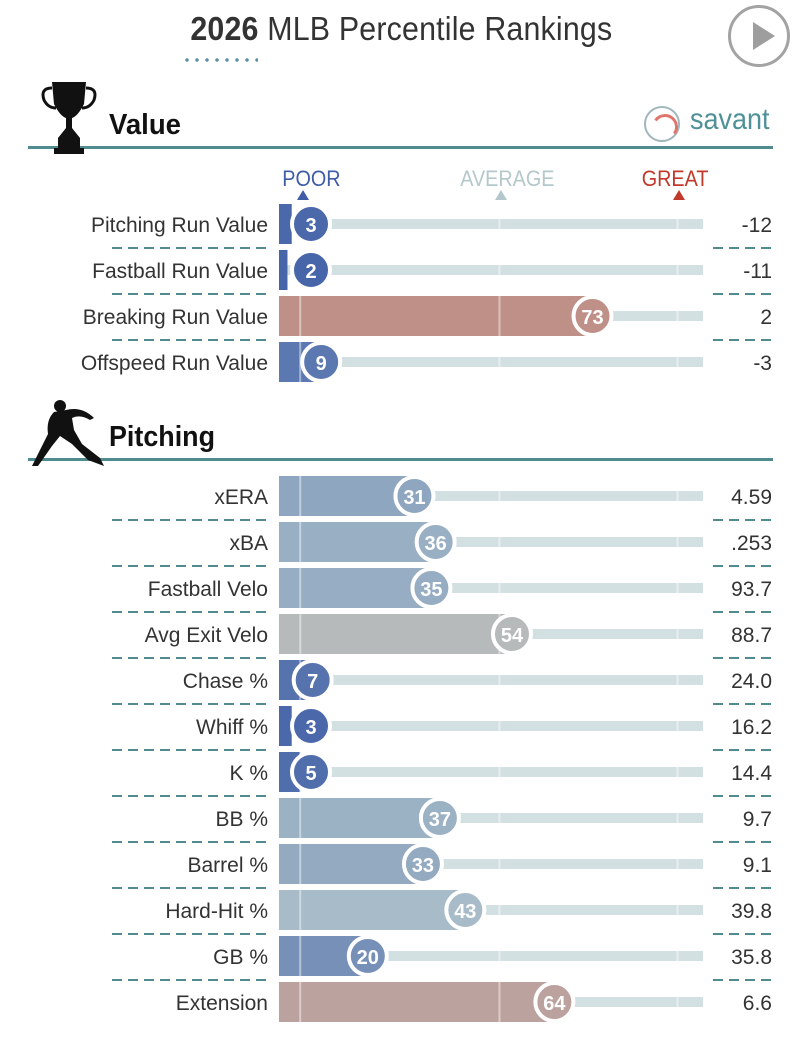 This screenshot has width=802, height=1040. Describe the element at coordinates (224, 28) in the screenshot. I see `title-year: 2026` at that location.